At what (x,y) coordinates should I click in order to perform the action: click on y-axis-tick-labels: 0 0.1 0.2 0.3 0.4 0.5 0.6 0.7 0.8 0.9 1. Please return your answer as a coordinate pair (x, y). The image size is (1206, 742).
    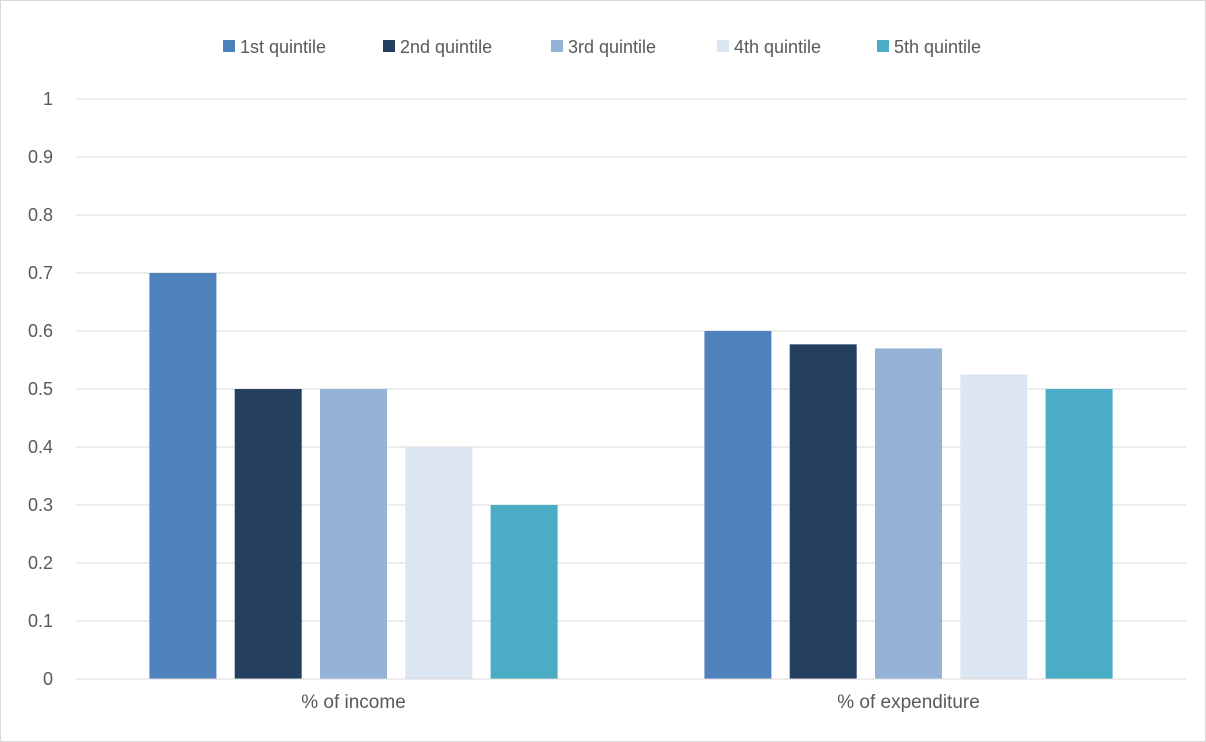
    Looking at the image, I should click on (40, 389).